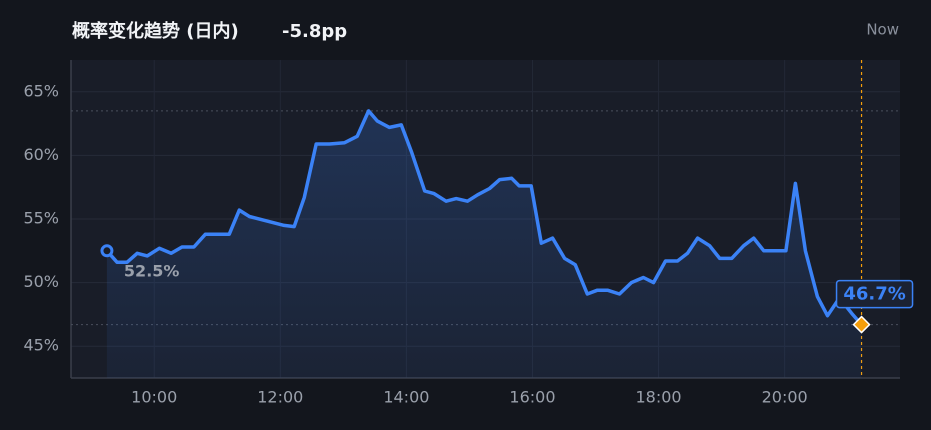  I want to click on x-tick-label: 12:00, so click(280, 397).